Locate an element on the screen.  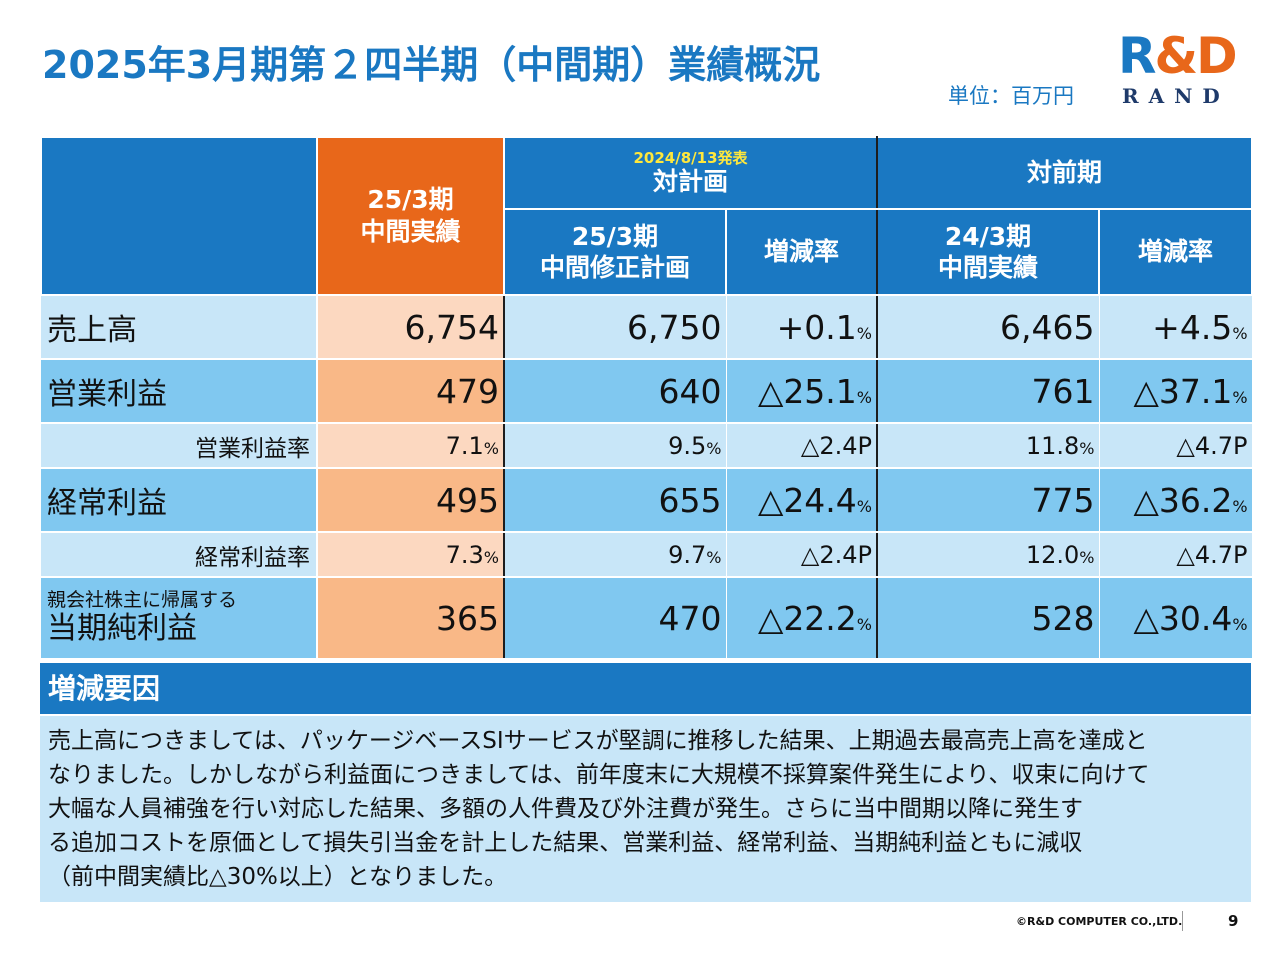
plan-value: 9.7% is located at coordinates (615, 555).